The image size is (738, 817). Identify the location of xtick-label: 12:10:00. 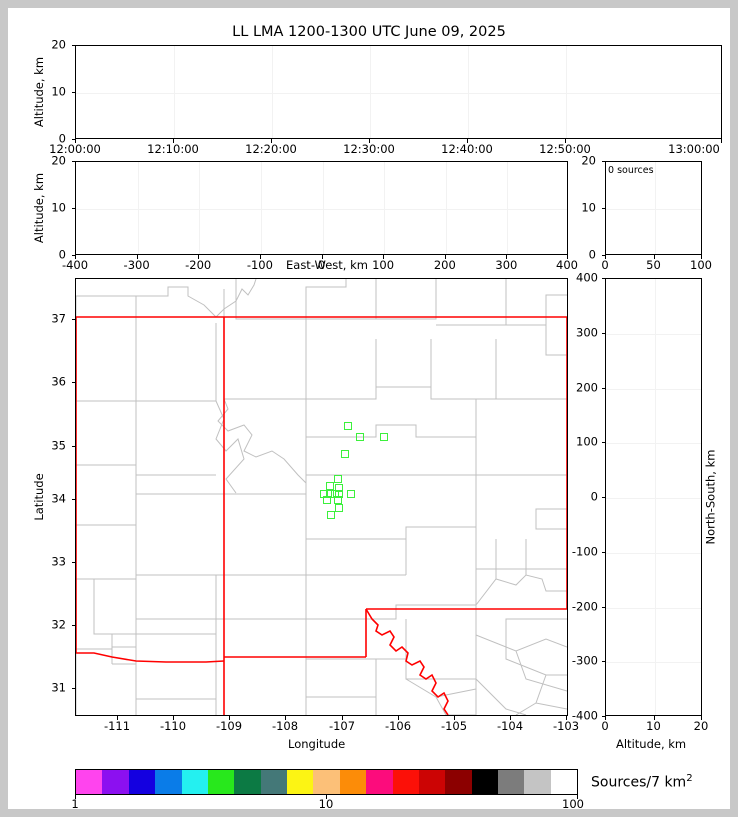
(173, 149).